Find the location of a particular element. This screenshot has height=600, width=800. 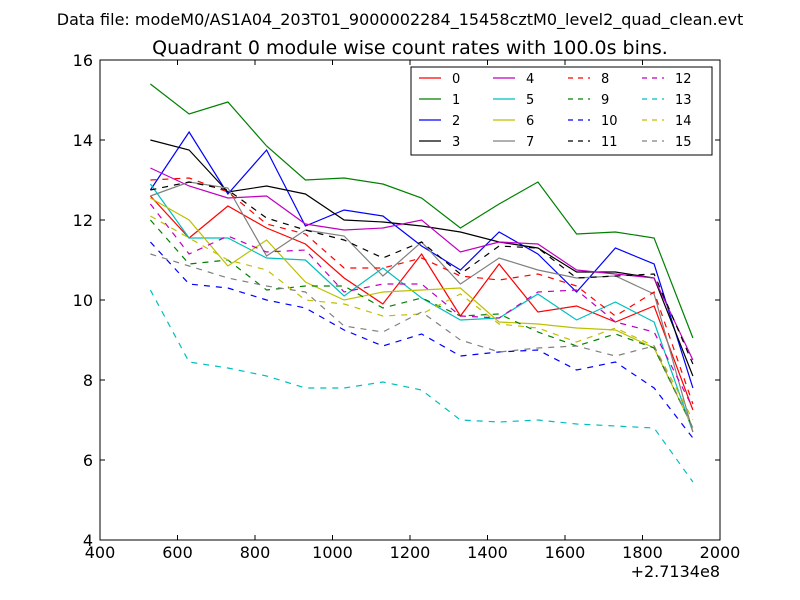

x-tick-label: 1600 is located at coordinates (565, 552).